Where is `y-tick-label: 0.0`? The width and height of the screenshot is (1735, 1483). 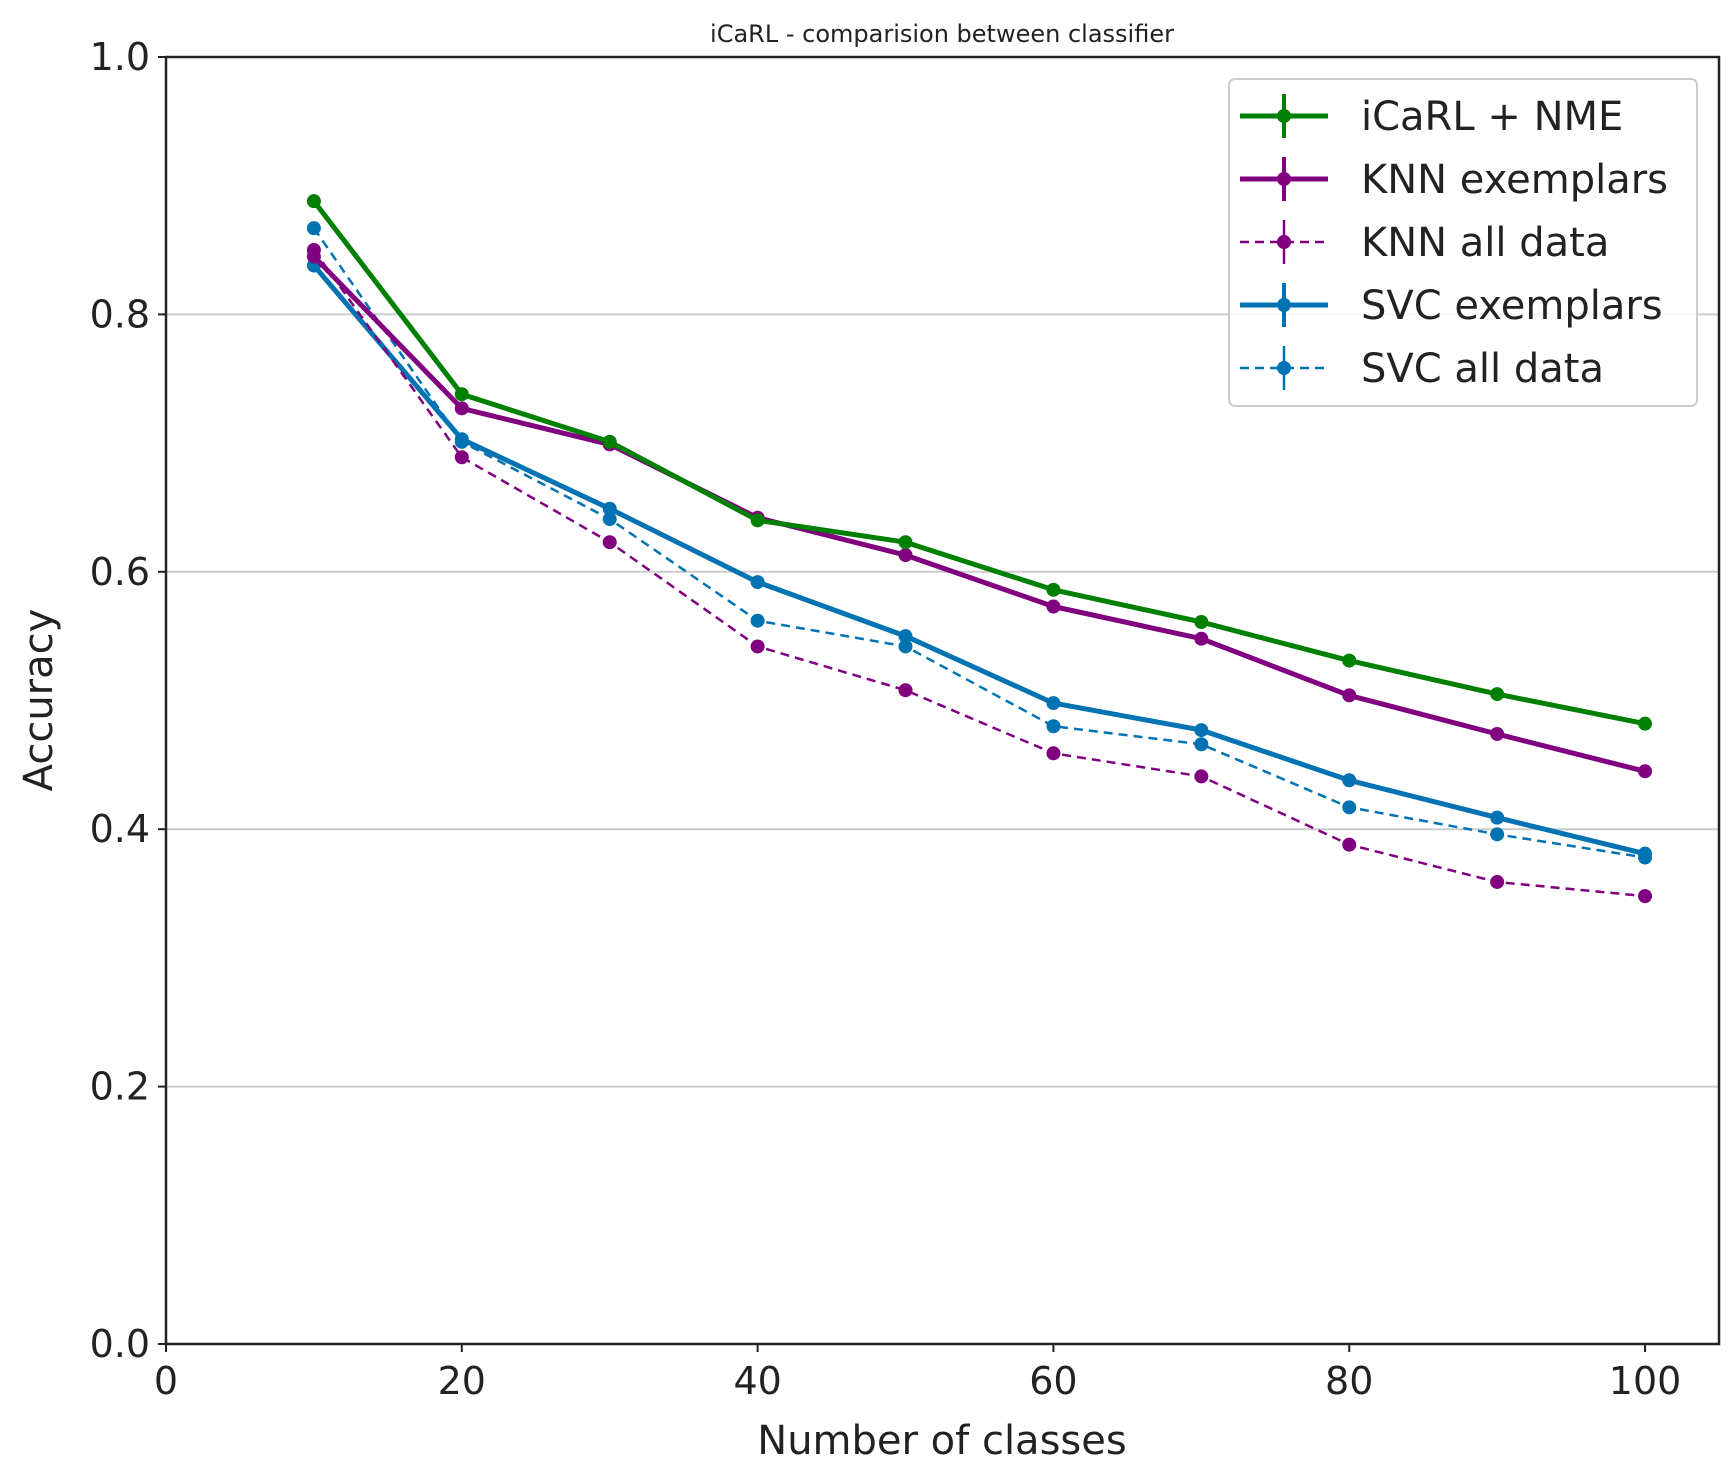 y-tick-label: 0.0 is located at coordinates (120, 1344).